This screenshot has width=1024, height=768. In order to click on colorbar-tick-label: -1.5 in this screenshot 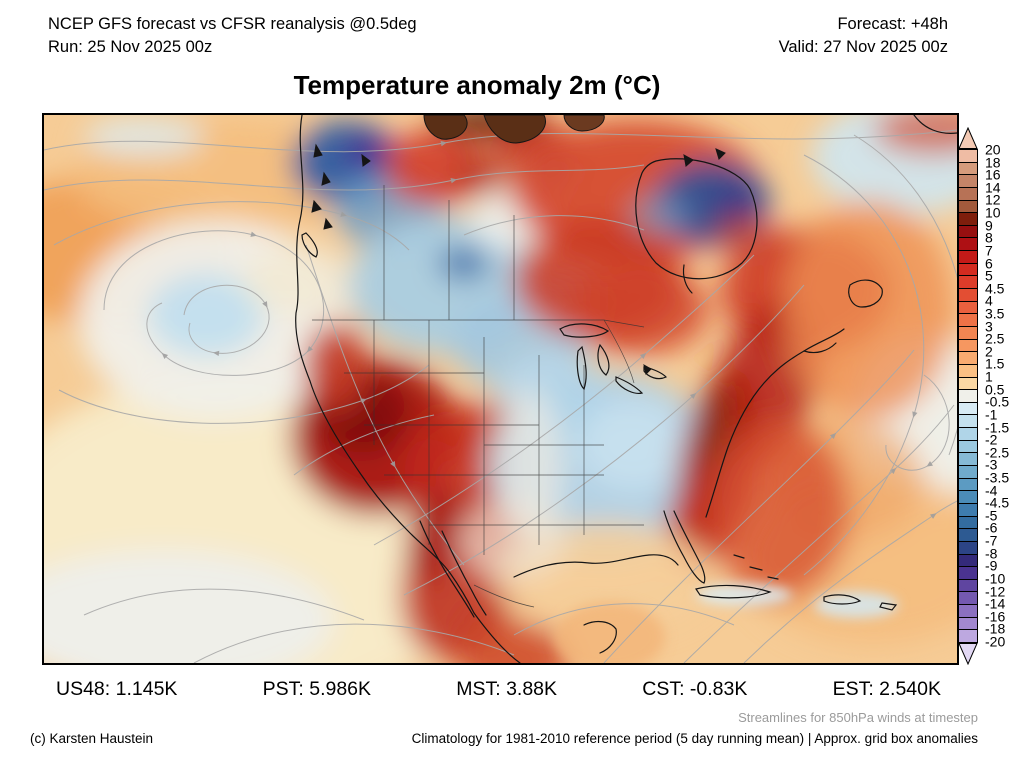, I will do `click(997, 427)`.